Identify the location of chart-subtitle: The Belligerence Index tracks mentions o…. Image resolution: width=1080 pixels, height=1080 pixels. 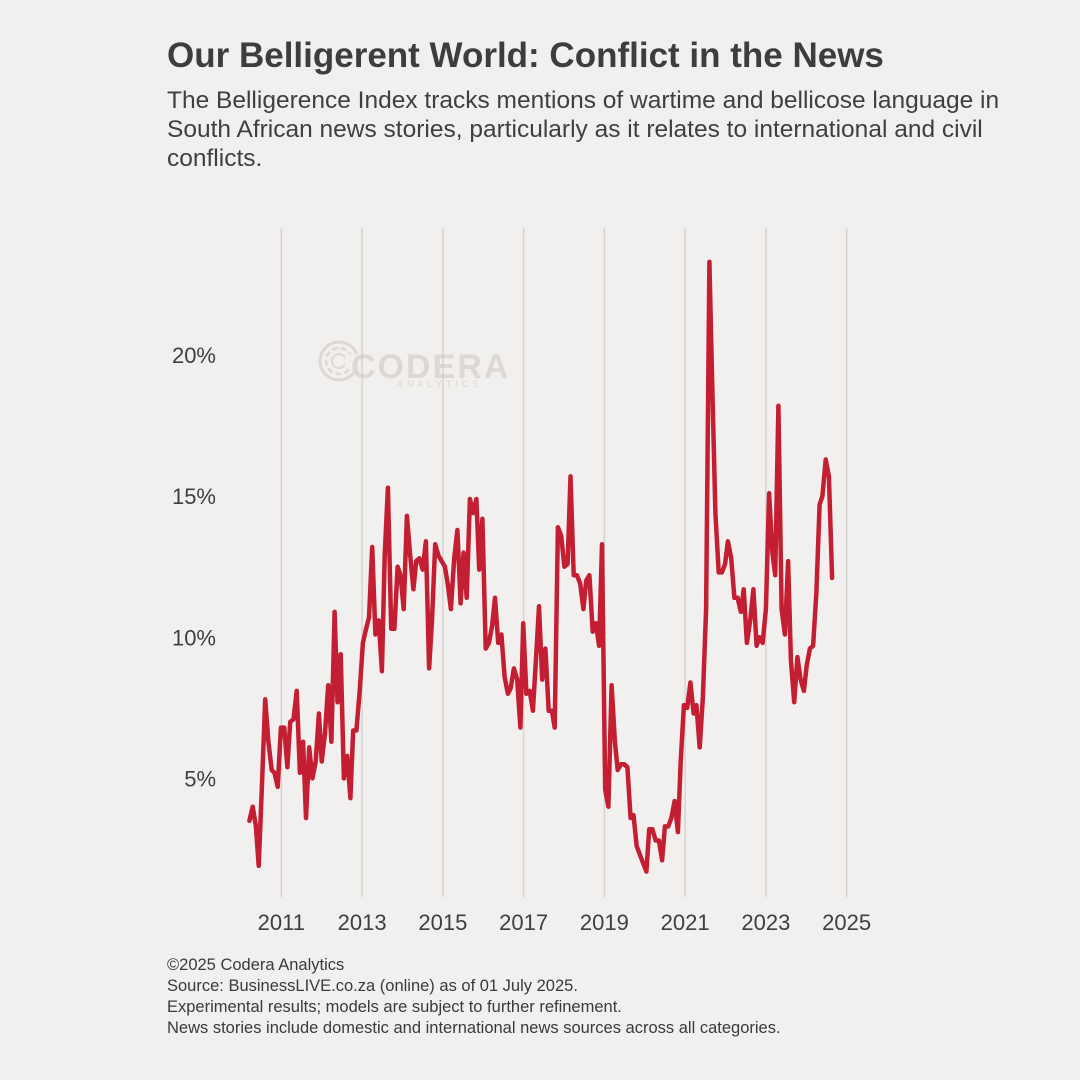
(583, 129).